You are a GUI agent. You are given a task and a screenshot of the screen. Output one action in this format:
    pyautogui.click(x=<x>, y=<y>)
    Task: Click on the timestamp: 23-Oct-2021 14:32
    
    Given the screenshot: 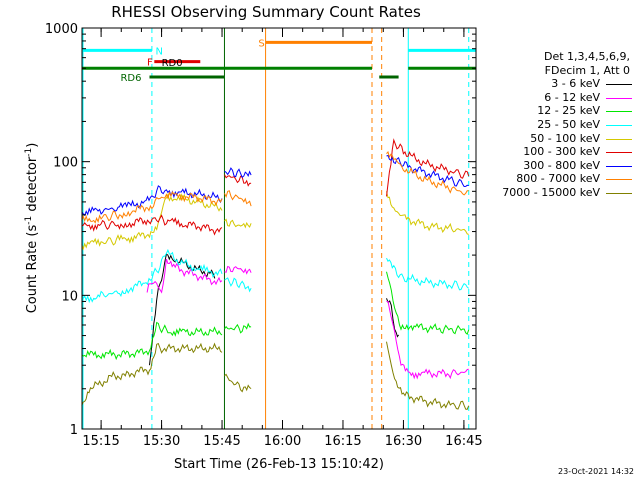 What is the action you would take?
    pyautogui.click(x=596, y=471)
    